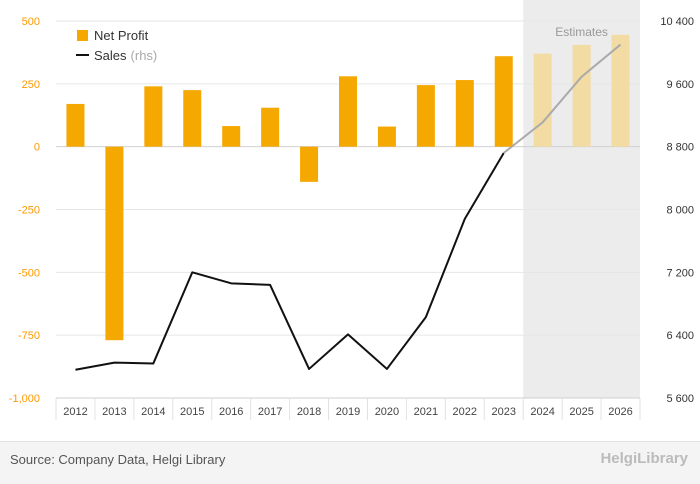 The width and height of the screenshot is (700, 484). Describe the element at coordinates (29, 336) in the screenshot. I see `left-tick-label: -750` at that location.